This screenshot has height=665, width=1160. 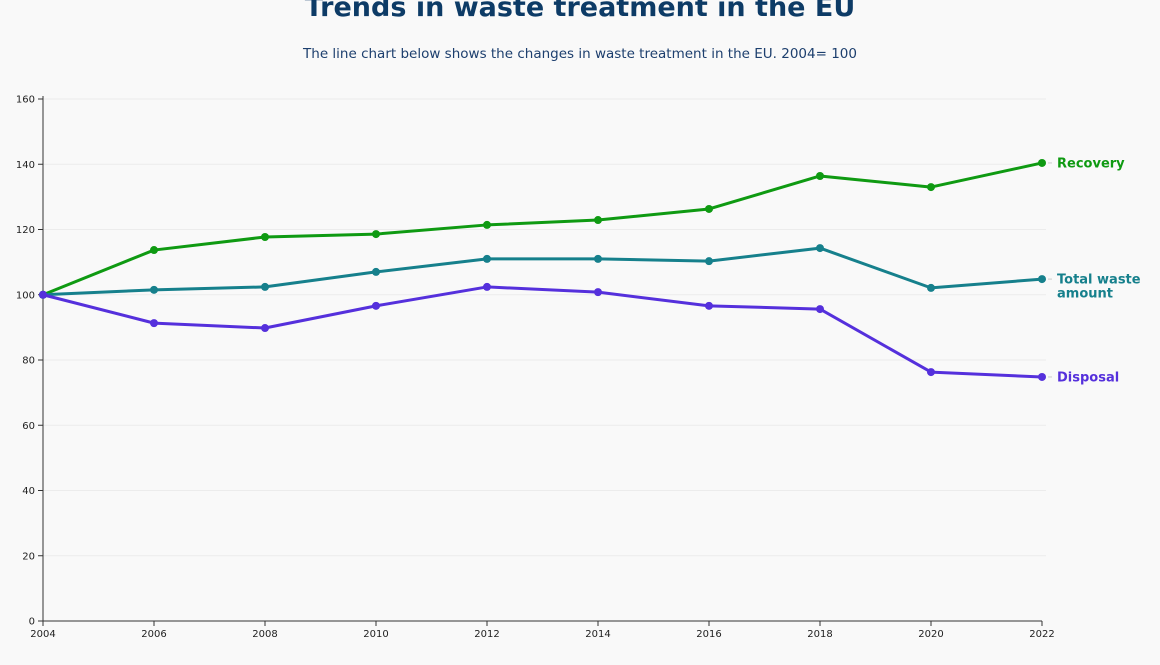 What do you see at coordinates (32, 622) in the screenshot?
I see `y-tick-label: 0` at bounding box center [32, 622].